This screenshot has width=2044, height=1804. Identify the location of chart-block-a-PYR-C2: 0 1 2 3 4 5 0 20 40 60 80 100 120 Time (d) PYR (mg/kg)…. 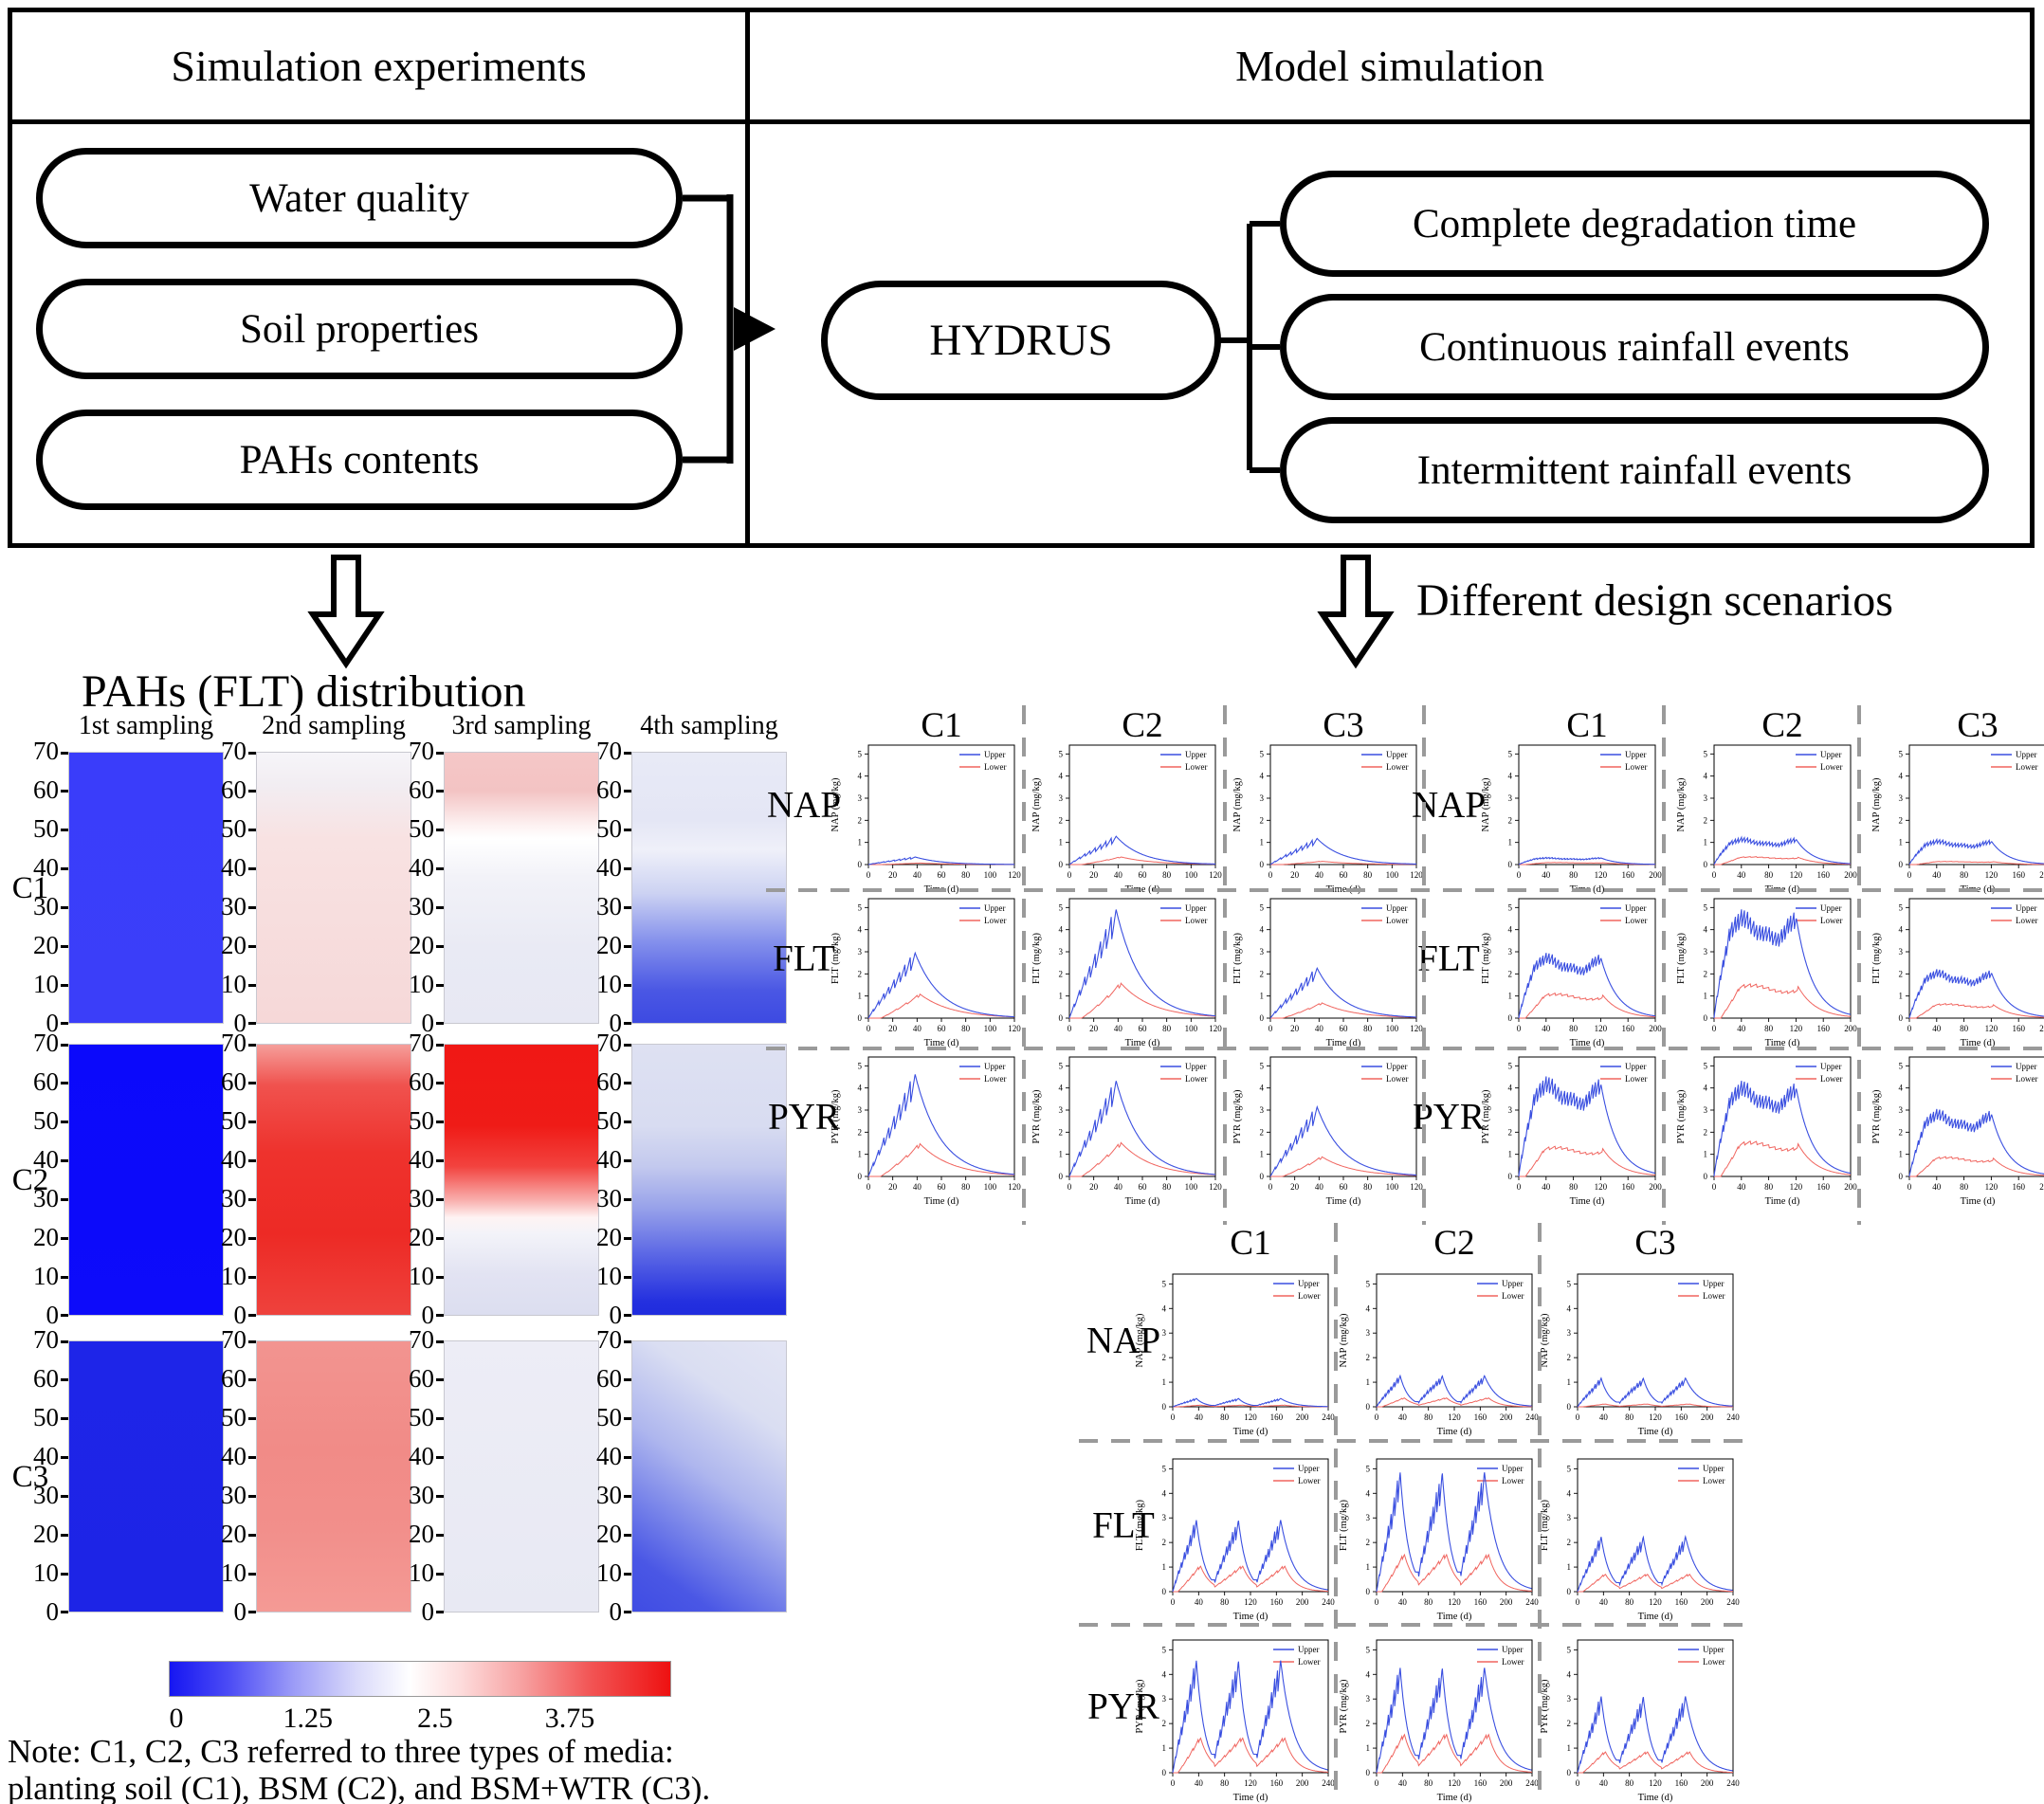
(1126, 1131).